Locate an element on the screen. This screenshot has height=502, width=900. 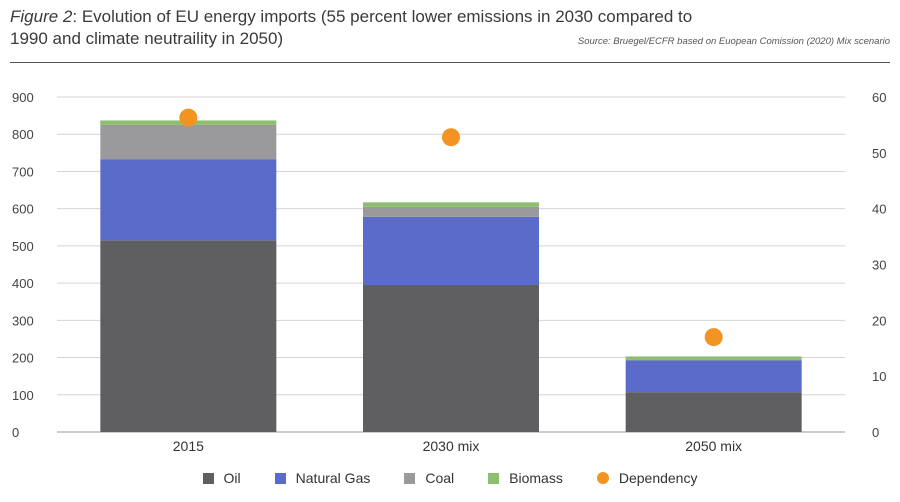
y-tick-label: 300 is located at coordinates (23, 320).